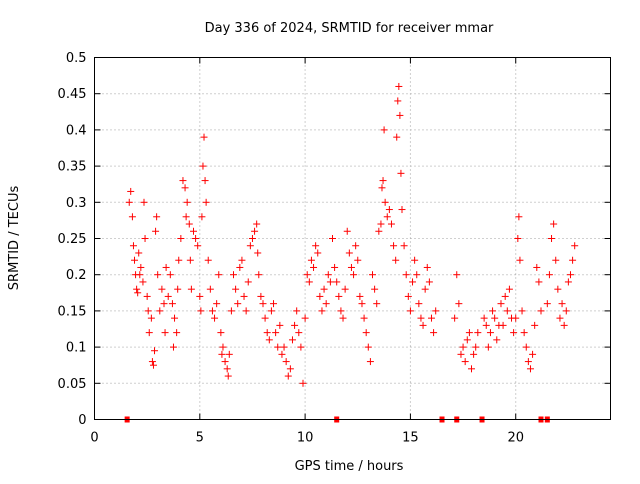 Image resolution: width=640 pixels, height=484 pixels. Describe the element at coordinates (349, 466) in the screenshot. I see `x-axis-label: GPS time / hours` at that location.